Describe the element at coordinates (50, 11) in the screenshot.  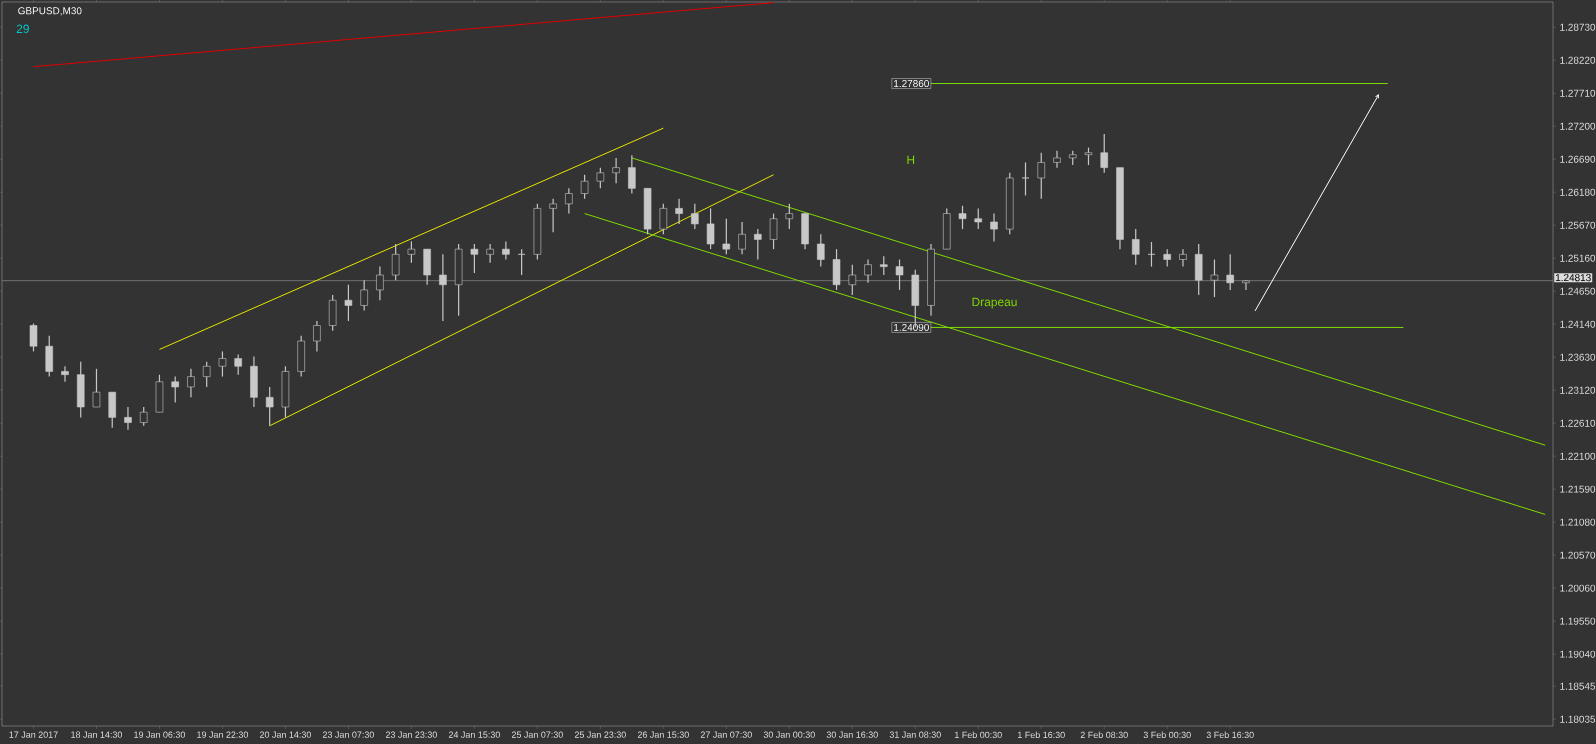
I see `chart-title: GBPUSD,M30` at that location.